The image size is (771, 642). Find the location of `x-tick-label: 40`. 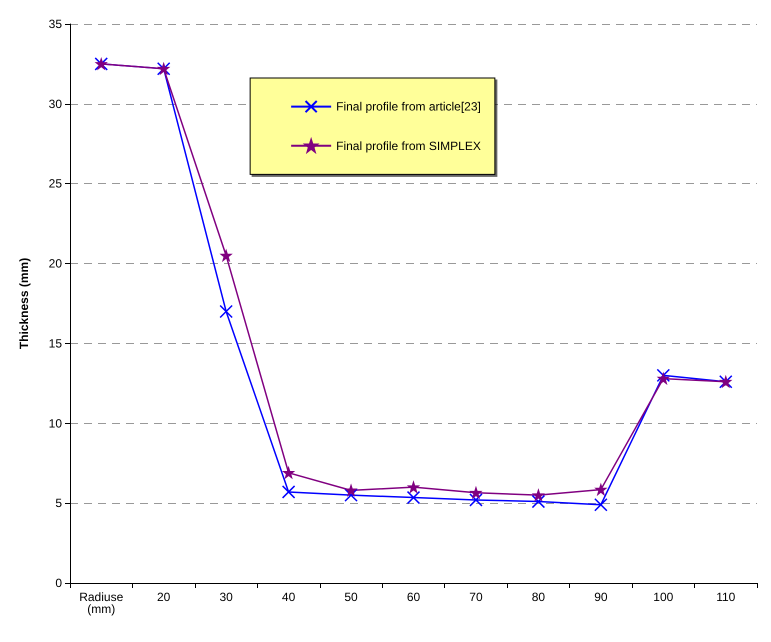

x-tick-label: 40 is located at coordinates (289, 597).